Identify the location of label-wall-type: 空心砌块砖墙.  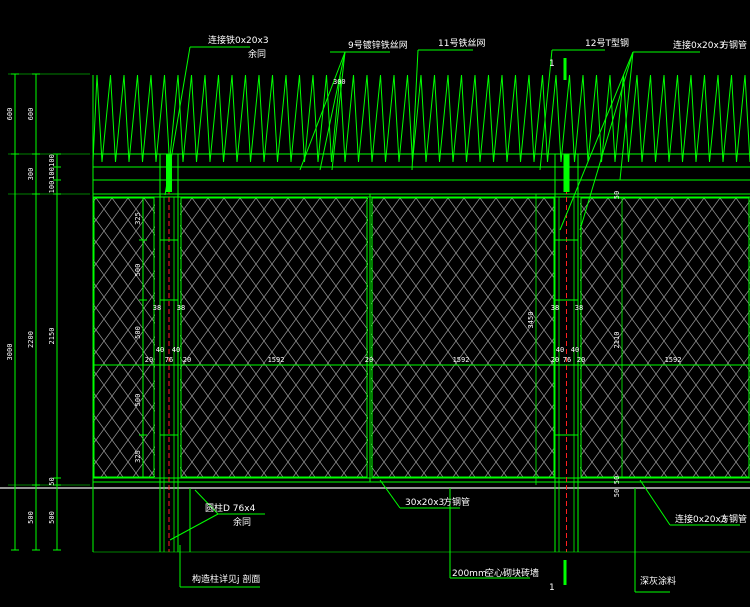
(512, 573).